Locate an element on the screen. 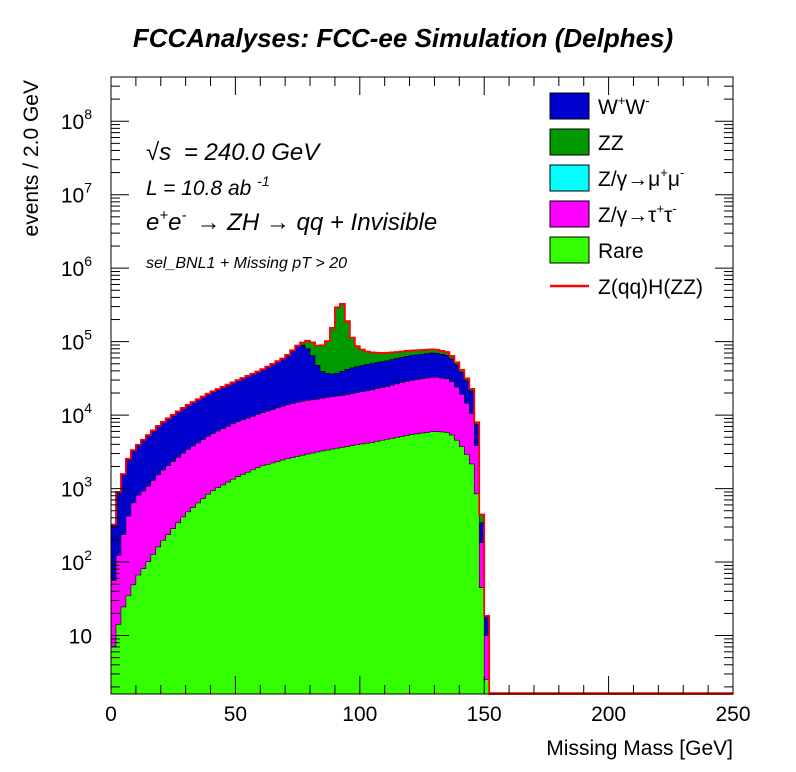  lumi-label: L = 10.8 ab -1 is located at coordinates (208, 186).